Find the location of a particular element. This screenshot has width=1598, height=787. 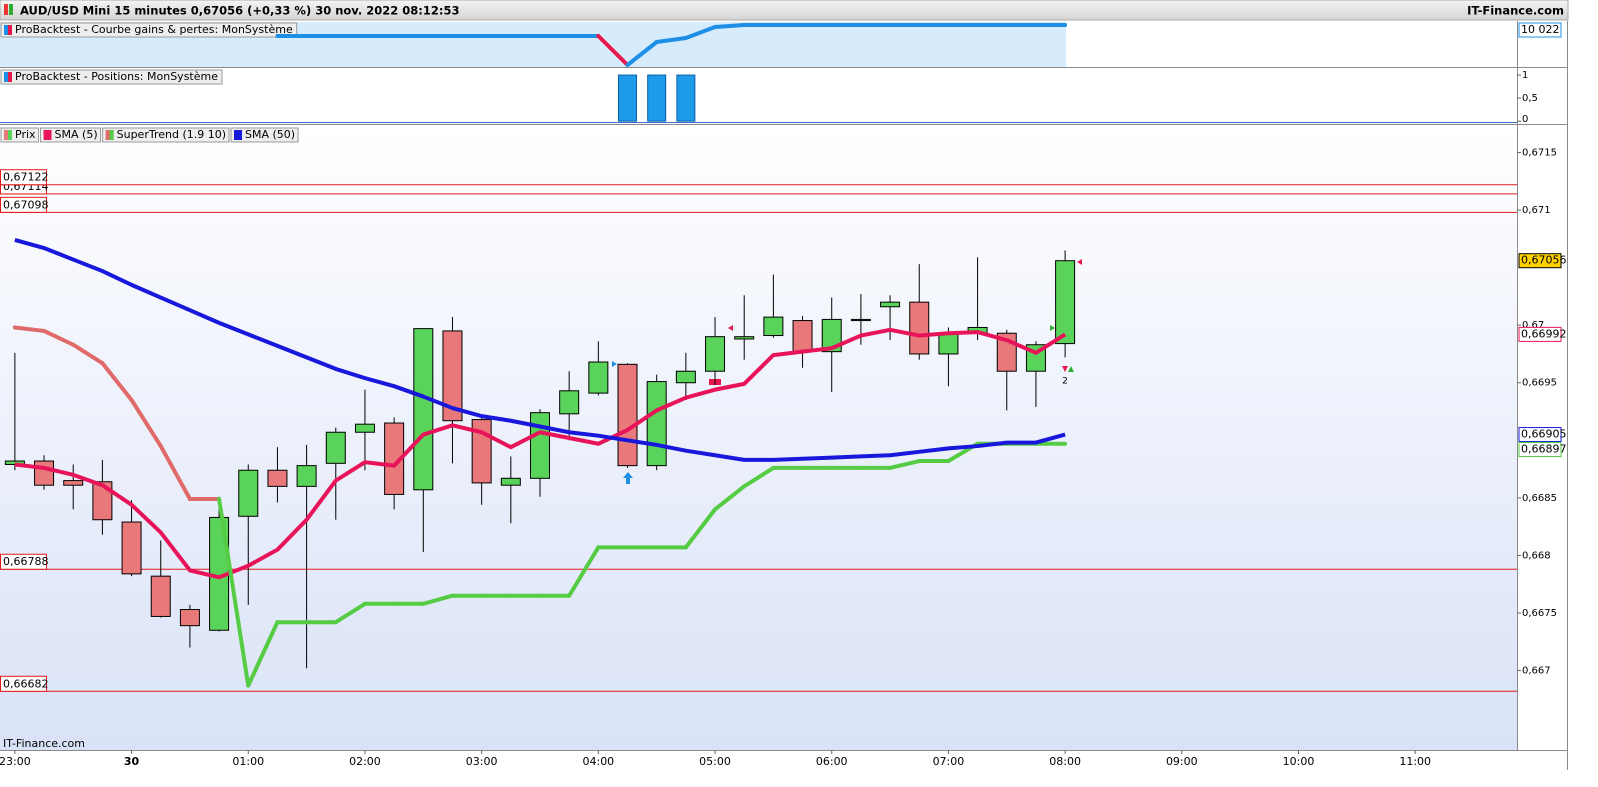

level-label: 0,67098 is located at coordinates (26, 204).